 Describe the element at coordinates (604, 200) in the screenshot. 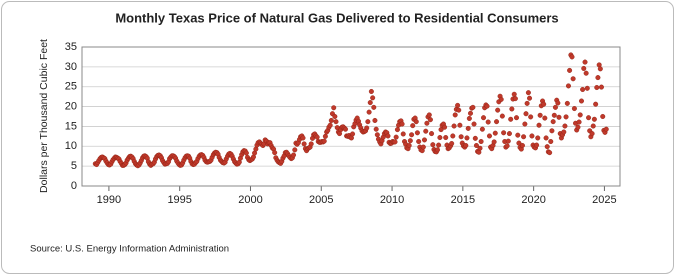

I see `x-tick-label: 2025` at that location.